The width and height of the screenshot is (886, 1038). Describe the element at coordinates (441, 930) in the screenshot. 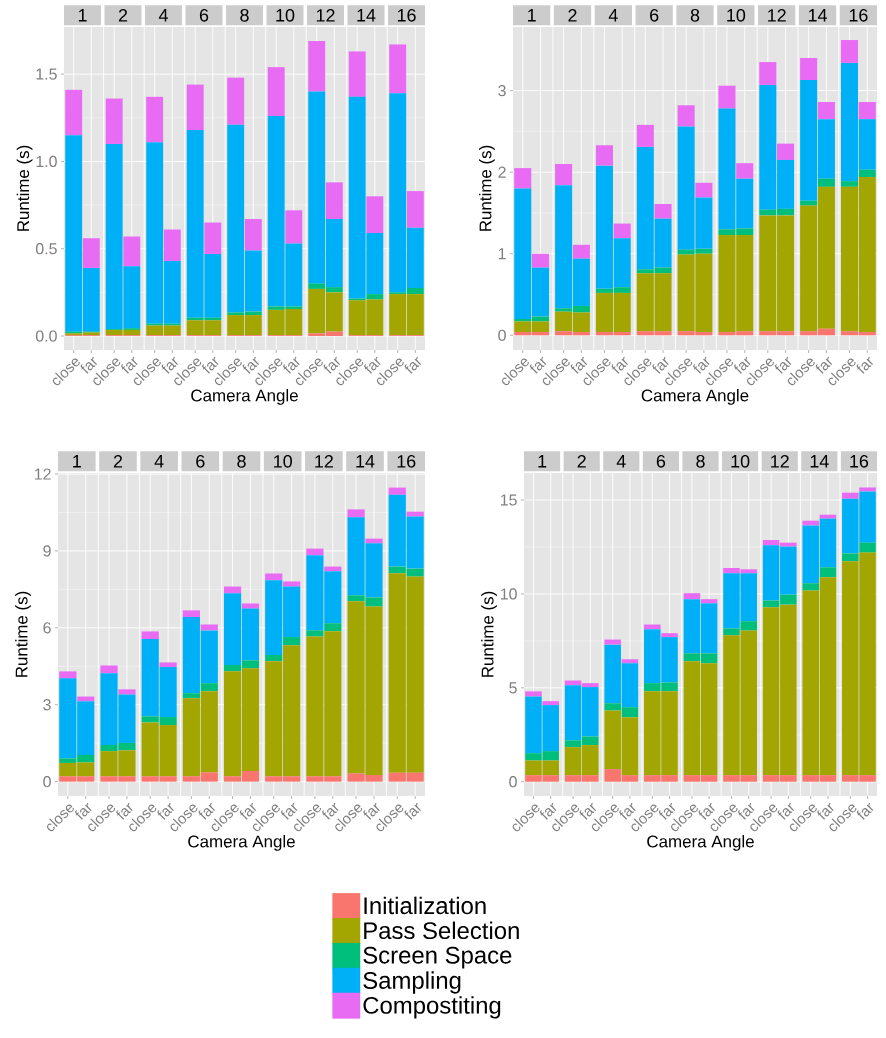

I see `legend-label: Pass Selection` at that location.